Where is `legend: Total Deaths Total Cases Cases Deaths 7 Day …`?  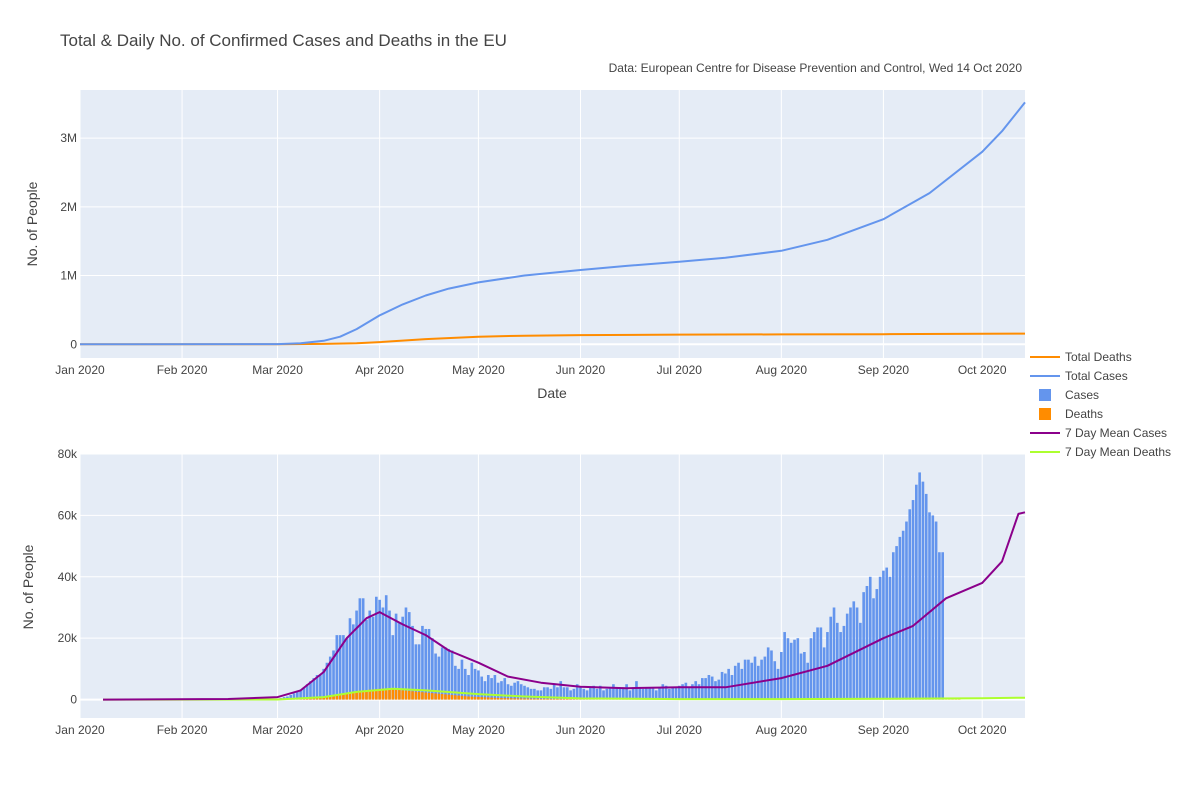 legend: Total Deaths Total Cases Cases Deaths 7 Day … is located at coordinates (1100, 404).